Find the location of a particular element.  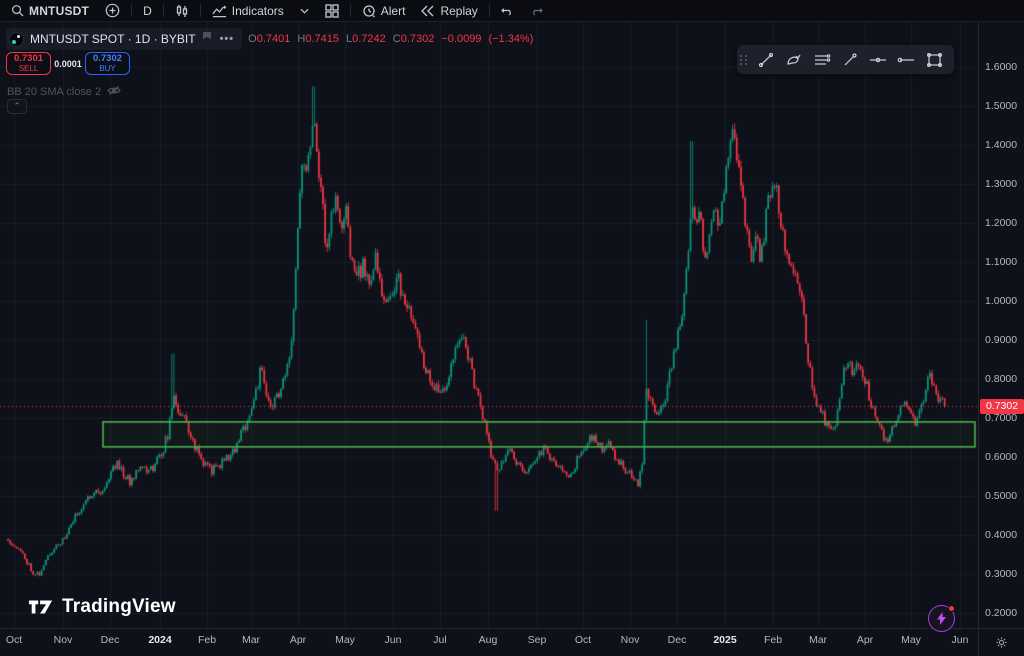

sell-button: 0.7301 SELL is located at coordinates (28, 63).